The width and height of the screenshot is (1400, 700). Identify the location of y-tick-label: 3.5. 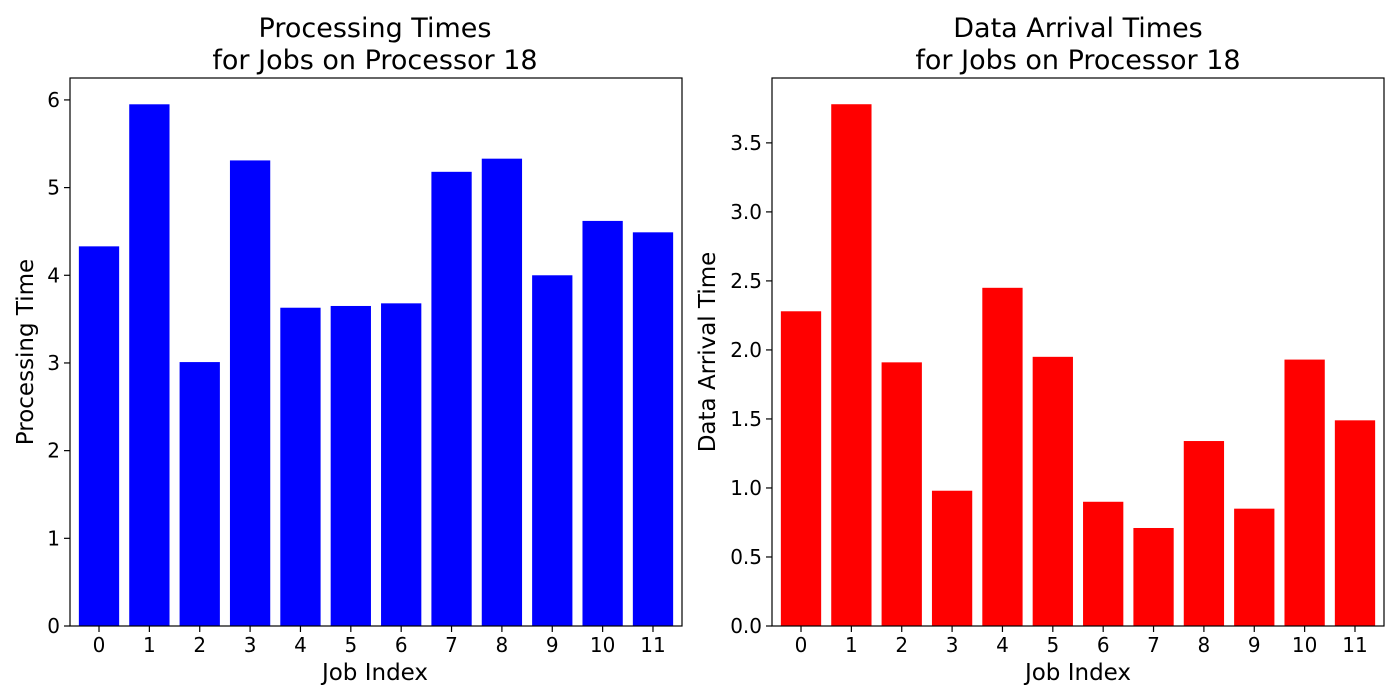
(746, 143).